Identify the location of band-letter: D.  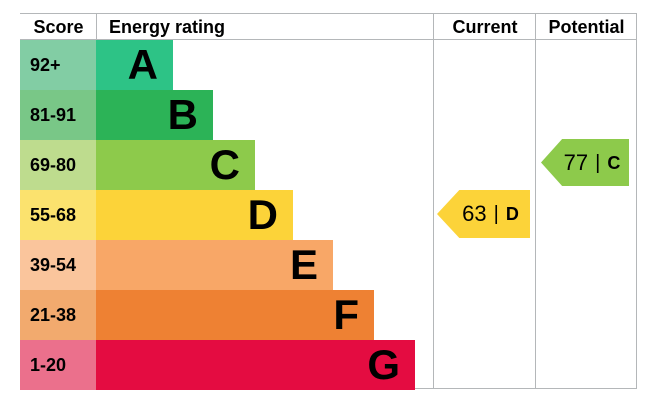
(262, 214).